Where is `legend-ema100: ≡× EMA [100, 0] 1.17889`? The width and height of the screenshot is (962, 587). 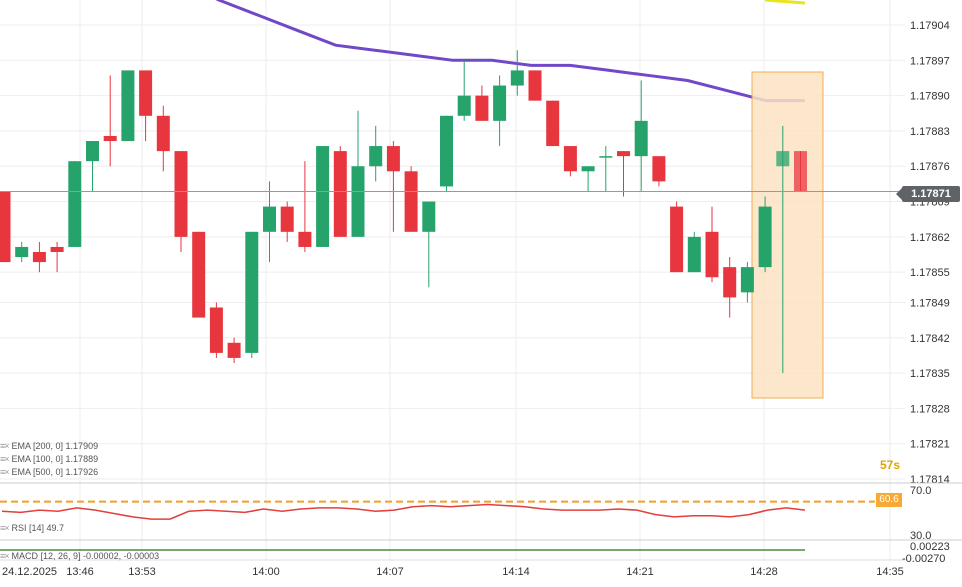
legend-ema100: ≡× EMA [100, 0] 1.17889 is located at coordinates (49, 459).